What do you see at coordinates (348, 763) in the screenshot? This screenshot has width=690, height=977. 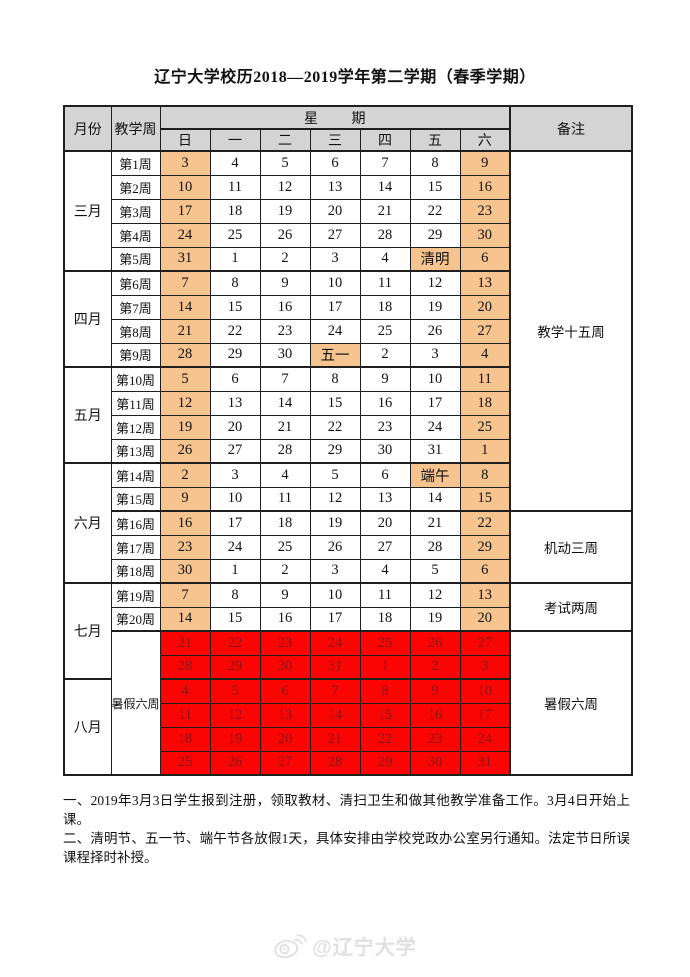 I see `calendar-row: 25 26 27 28 29 30 31` at bounding box center [348, 763].